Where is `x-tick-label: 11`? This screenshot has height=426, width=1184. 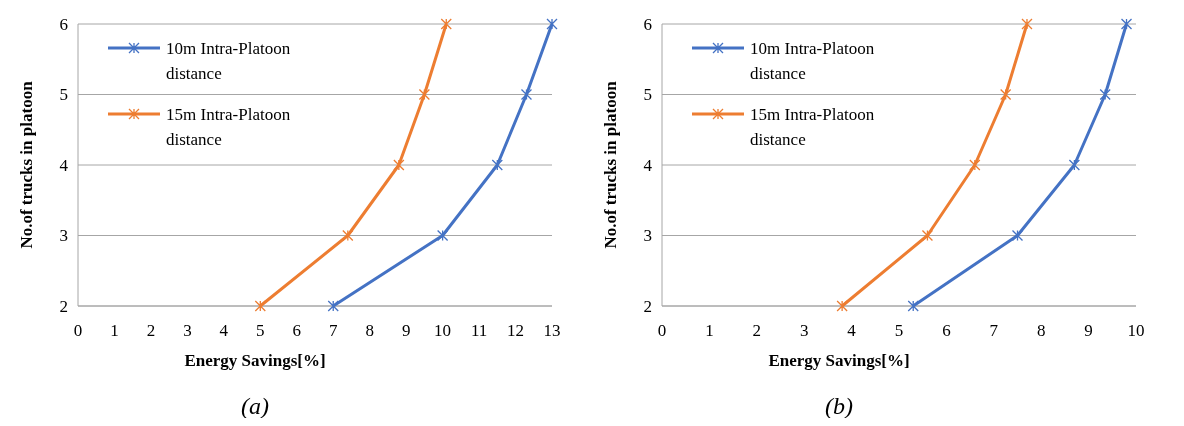
x-tick-label: 11 is located at coordinates (479, 330).